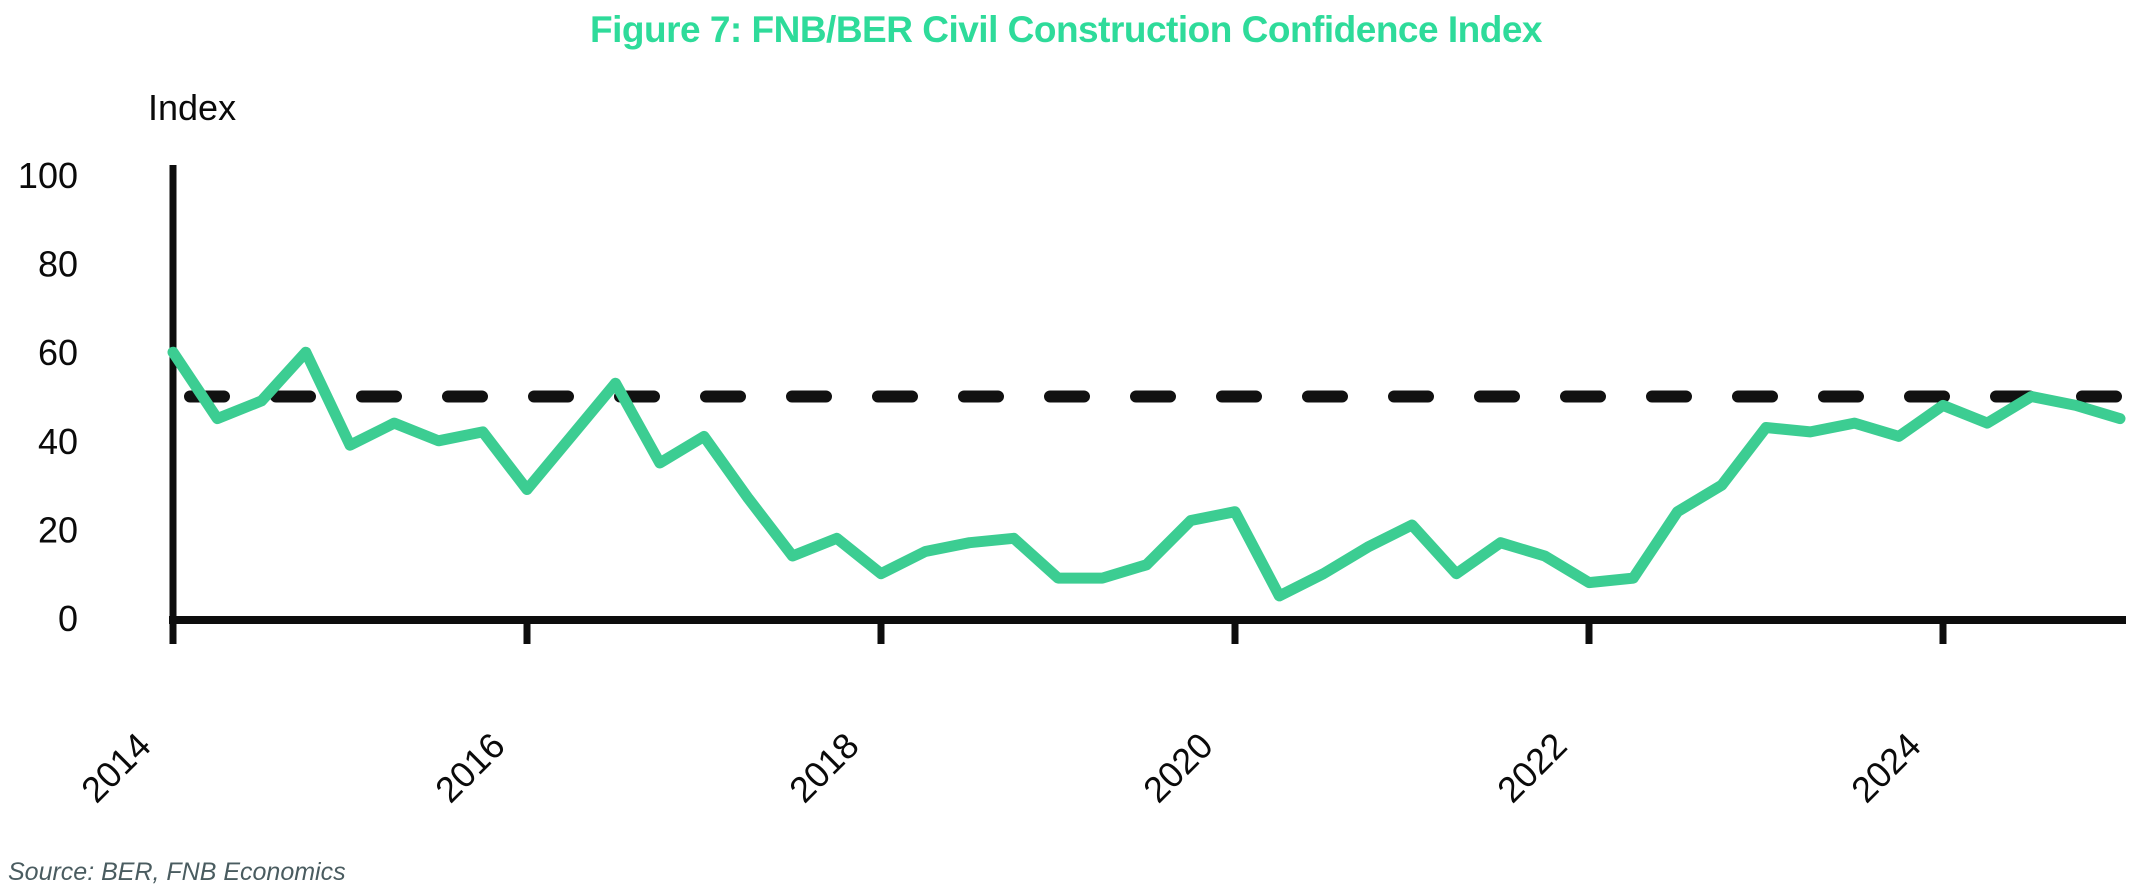  What do you see at coordinates (1001, 768) in the screenshot?
I see `x-axis-tick-labels: 2014 2016 2018 2020 2022 2024` at bounding box center [1001, 768].